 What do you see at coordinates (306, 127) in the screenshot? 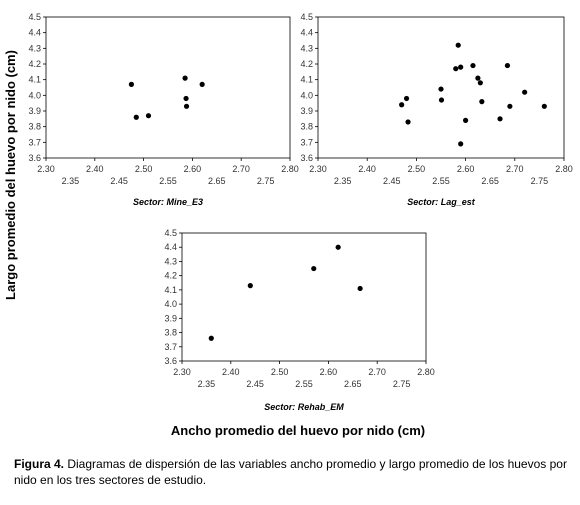
I see `panel-2-y-tick-label: 3.8` at bounding box center [306, 127].